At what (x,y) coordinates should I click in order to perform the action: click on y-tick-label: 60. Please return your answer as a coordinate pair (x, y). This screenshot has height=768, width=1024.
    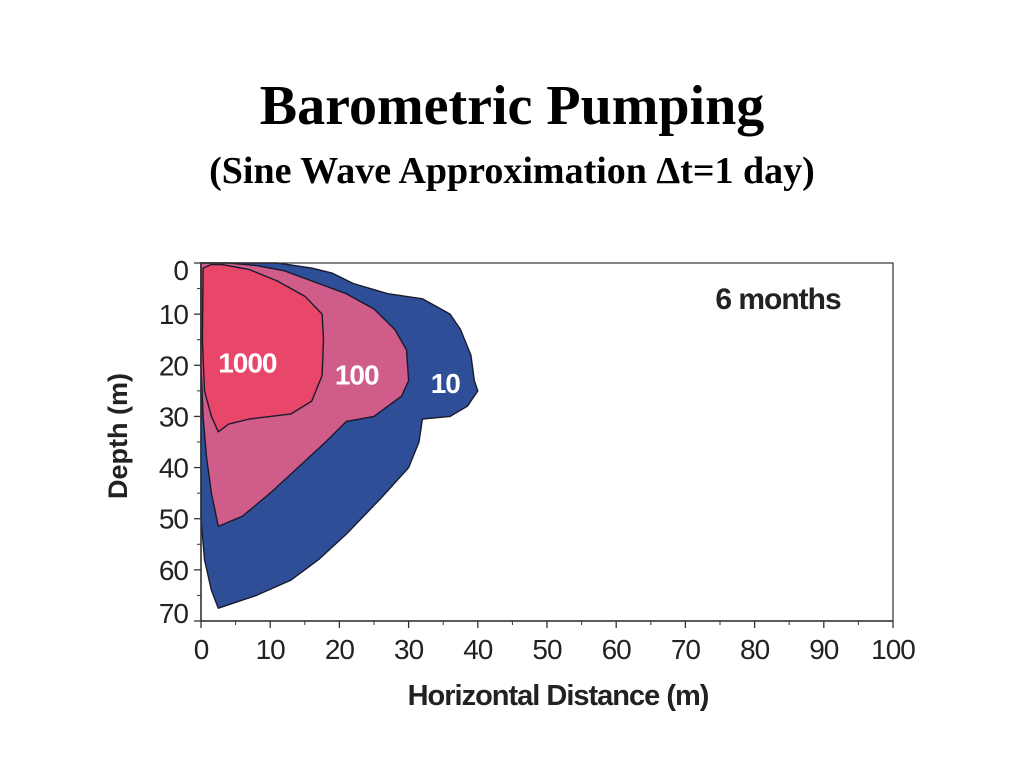
    Looking at the image, I should click on (174, 570).